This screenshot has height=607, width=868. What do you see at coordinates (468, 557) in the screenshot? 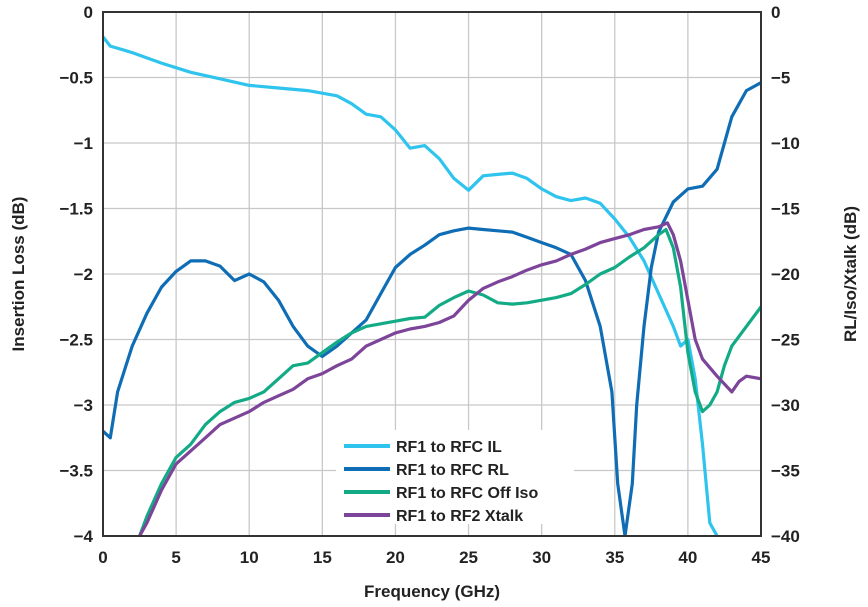
I see `x-tick-label: 25` at bounding box center [468, 557].